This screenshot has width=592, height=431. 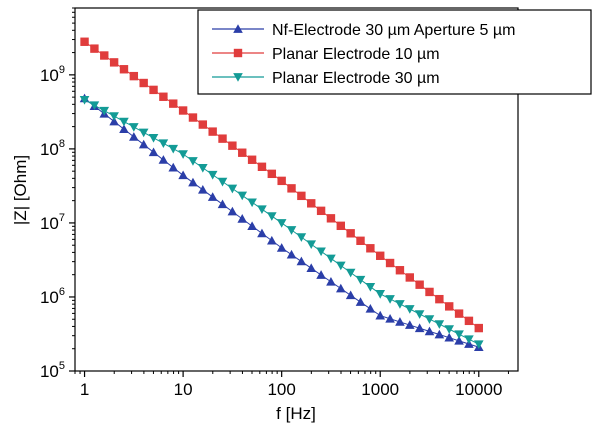 What do you see at coordinates (62, 144) in the screenshot?
I see `y-tick-exponent: 8` at bounding box center [62, 144].